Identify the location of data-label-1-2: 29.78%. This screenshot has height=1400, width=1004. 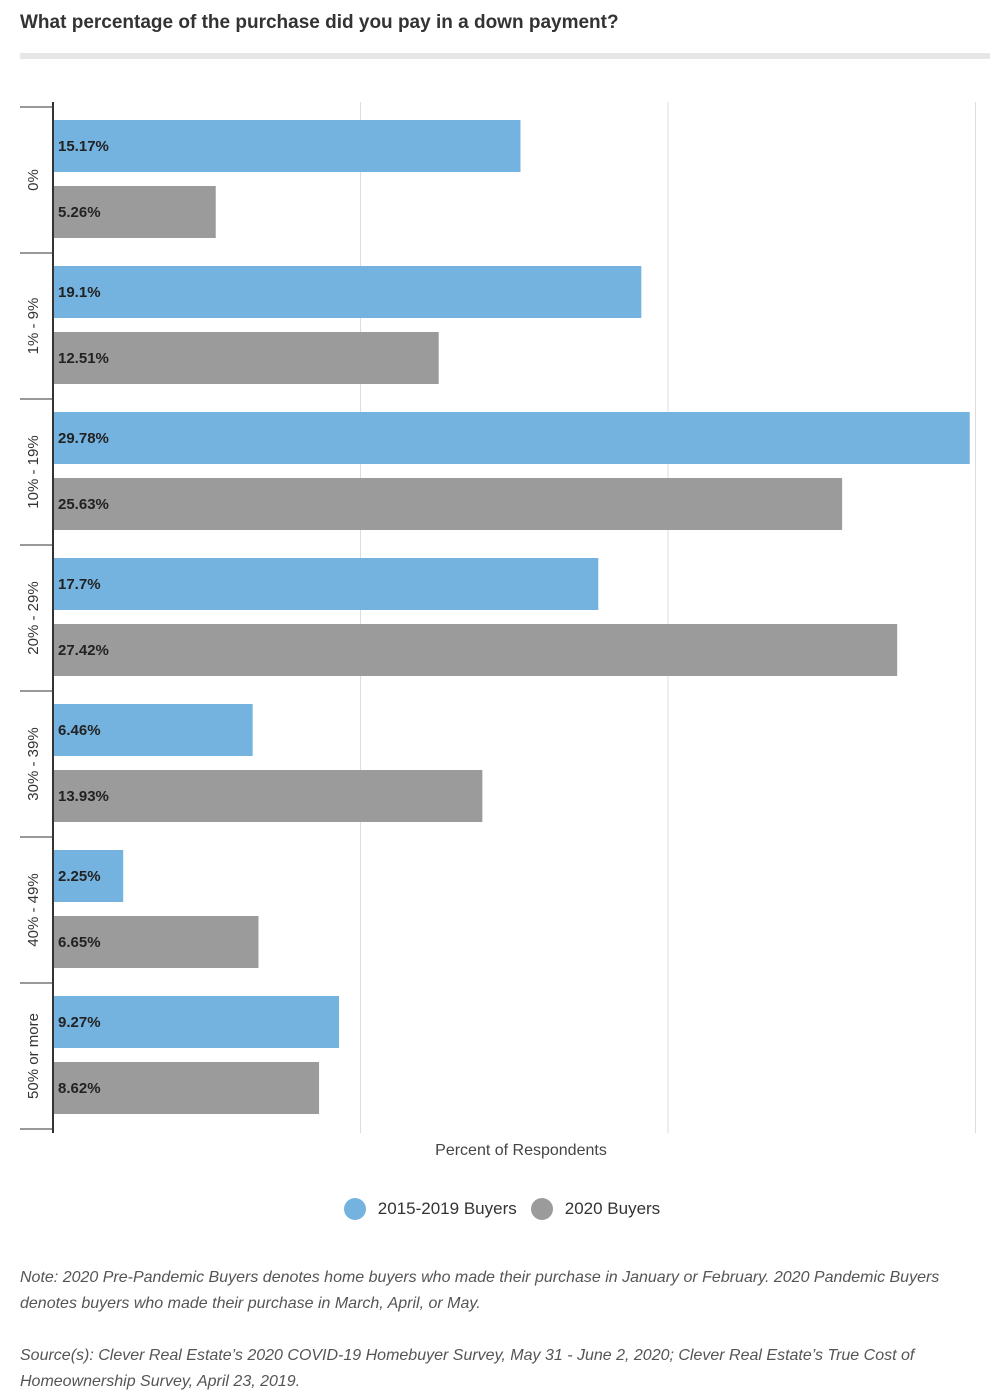
(83, 438).